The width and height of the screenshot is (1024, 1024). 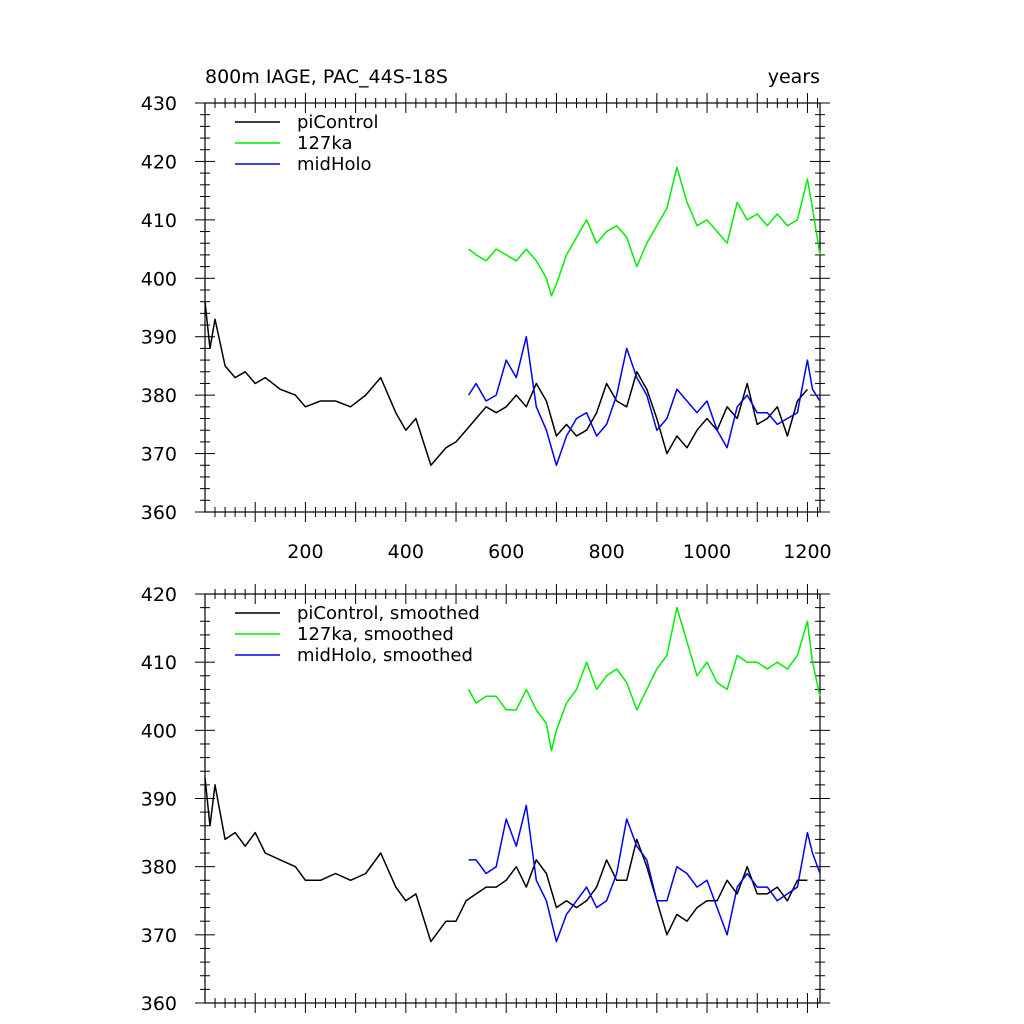 What do you see at coordinates (506, 552) in the screenshot?
I see `x-tick-label: 600` at bounding box center [506, 552].